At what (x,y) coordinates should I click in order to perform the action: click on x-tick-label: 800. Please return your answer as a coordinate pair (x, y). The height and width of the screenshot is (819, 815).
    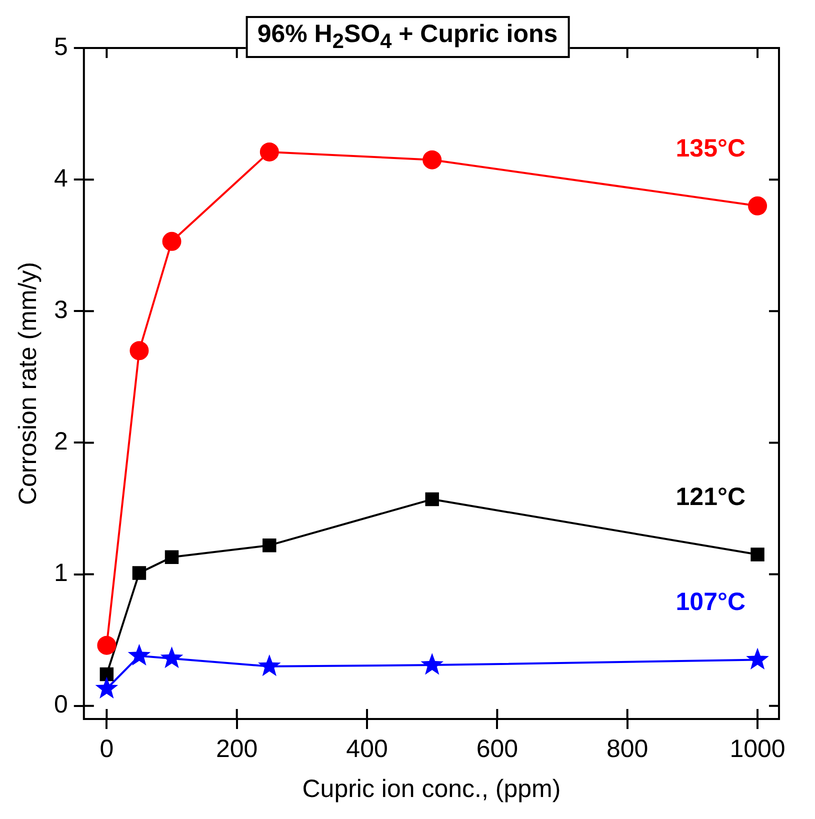
    Looking at the image, I should click on (627, 748).